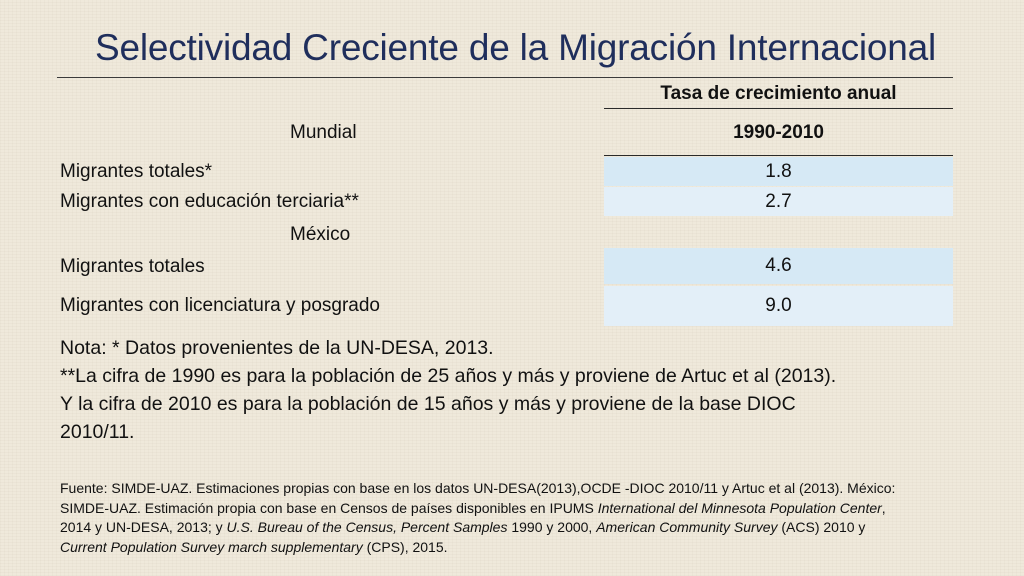 The height and width of the screenshot is (576, 1024). What do you see at coordinates (778, 306) in the screenshot?
I see `row-value-mexico-graduate: 9.0` at bounding box center [778, 306].